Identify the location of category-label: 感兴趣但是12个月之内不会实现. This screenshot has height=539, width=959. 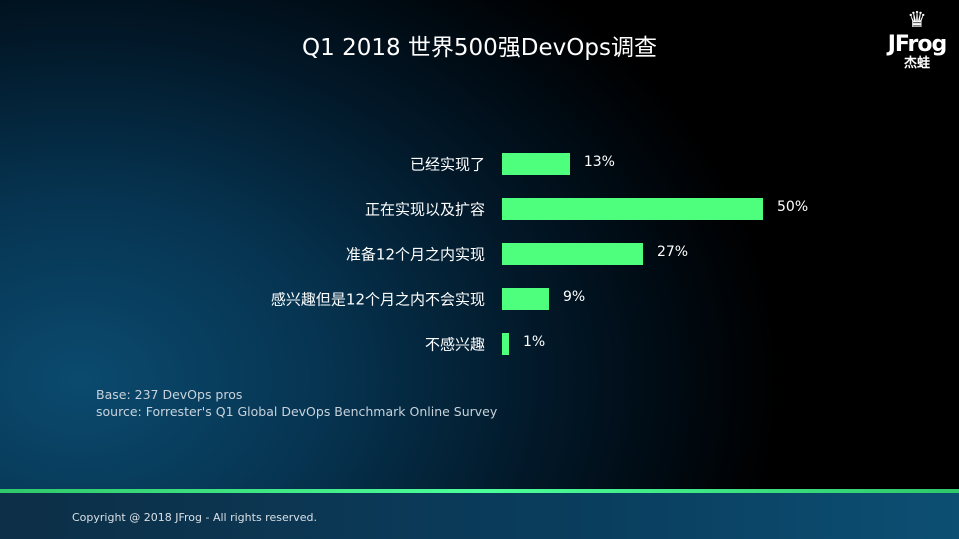
(377, 299).